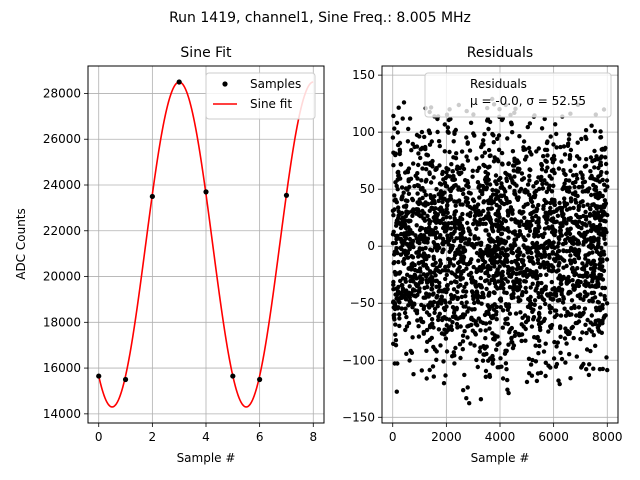  Describe the element at coordinates (362, 303) in the screenshot. I see `residuals-ytick-label: −50` at that location.